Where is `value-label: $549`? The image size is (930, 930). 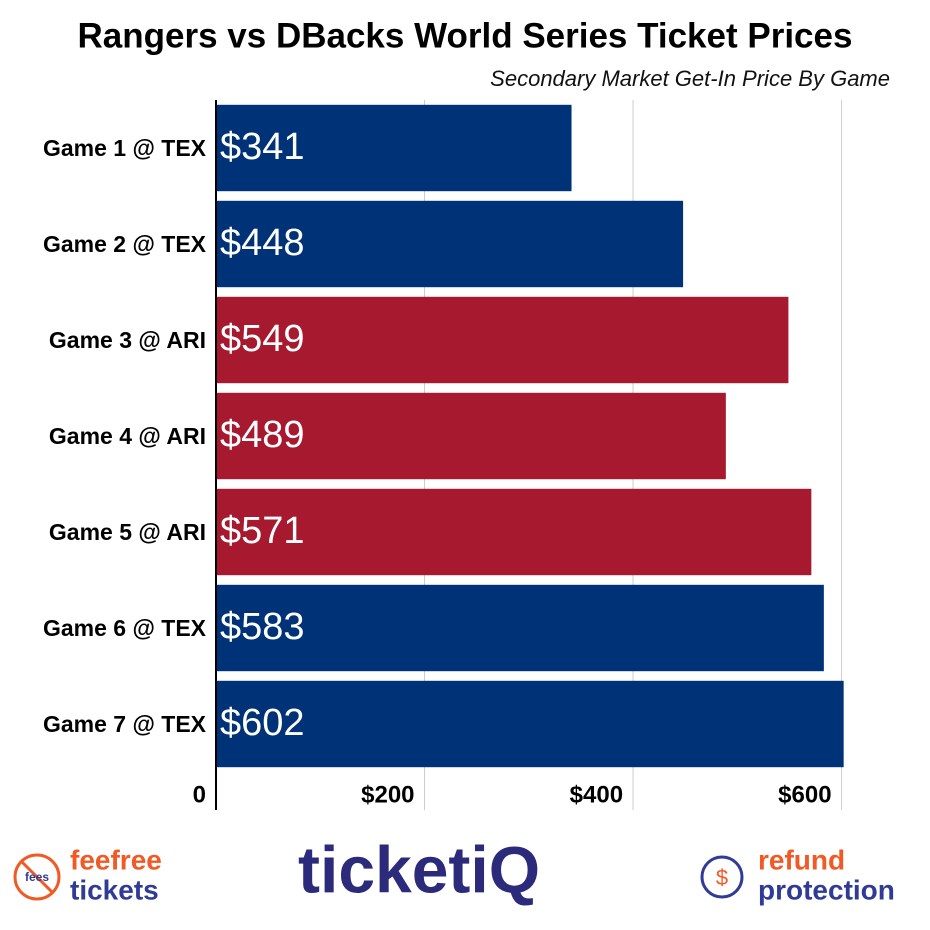
value-label: $549 is located at coordinates (262, 339).